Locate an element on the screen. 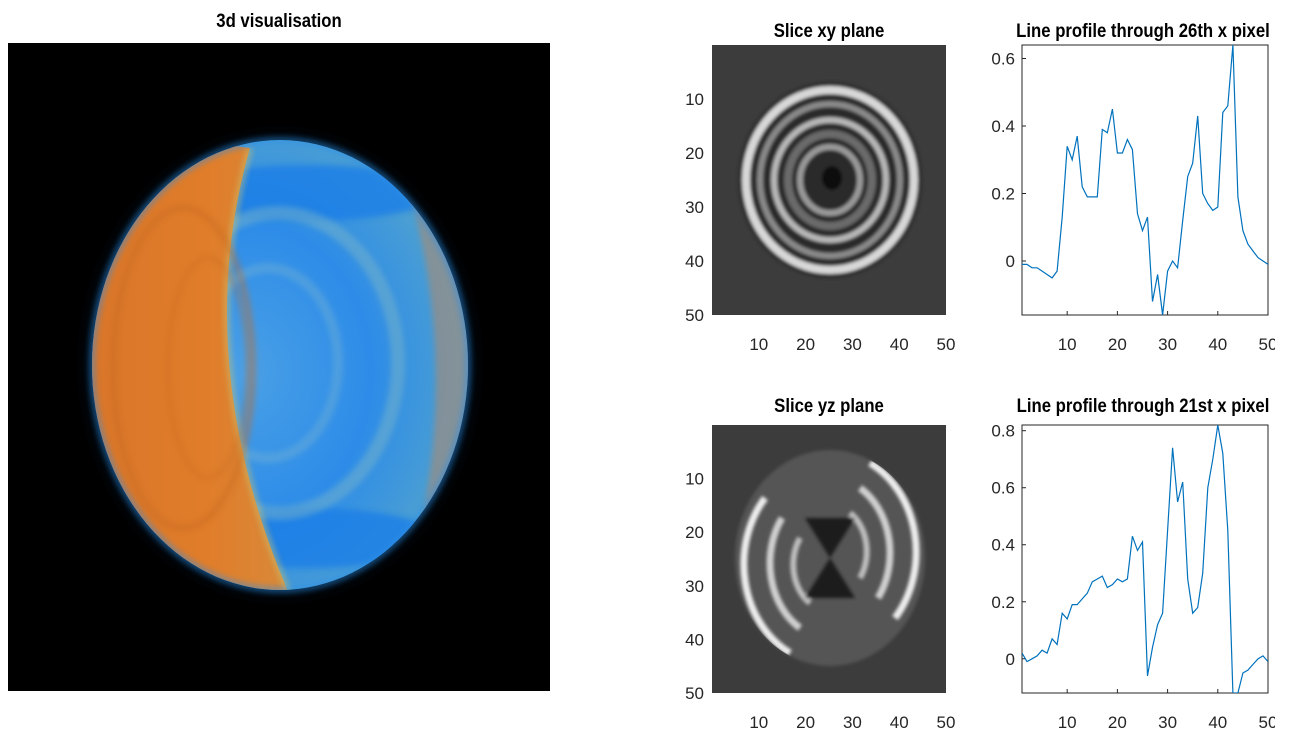 The height and width of the screenshot is (736, 1297). slice-yz-axes: 10 20 30 40 50 10 20 30 40 50 is located at coordinates (820, 578).